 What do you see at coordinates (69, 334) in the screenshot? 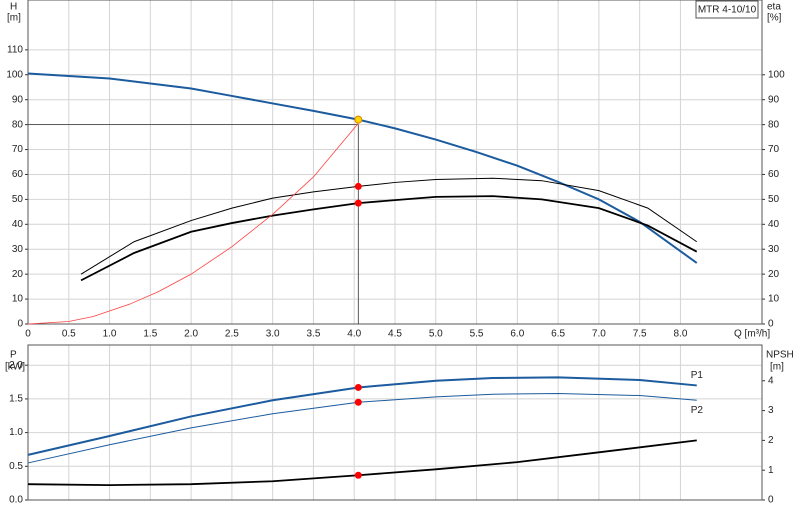
I see `x-tick-label: 0.5` at bounding box center [69, 334].